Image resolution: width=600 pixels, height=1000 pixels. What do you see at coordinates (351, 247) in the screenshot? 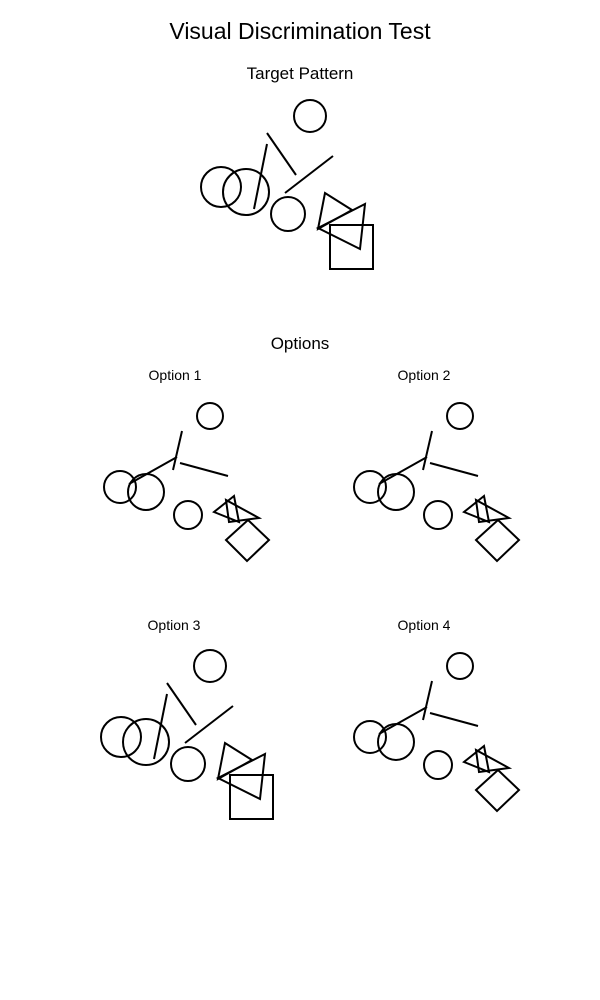
I see `target-square` at bounding box center [351, 247].